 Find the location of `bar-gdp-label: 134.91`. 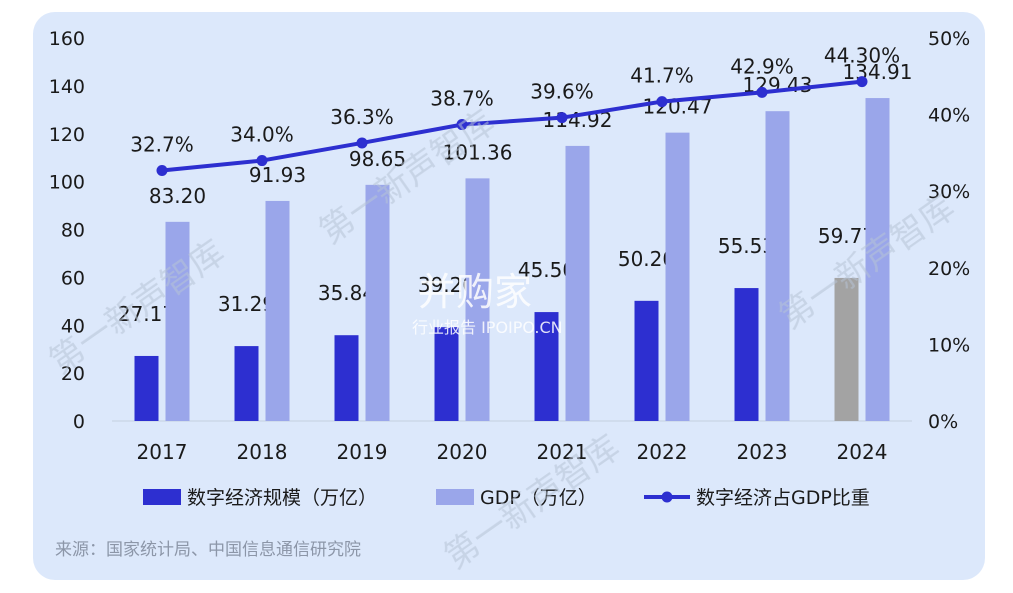

bar-gdp-label: 134.91 is located at coordinates (878, 72).